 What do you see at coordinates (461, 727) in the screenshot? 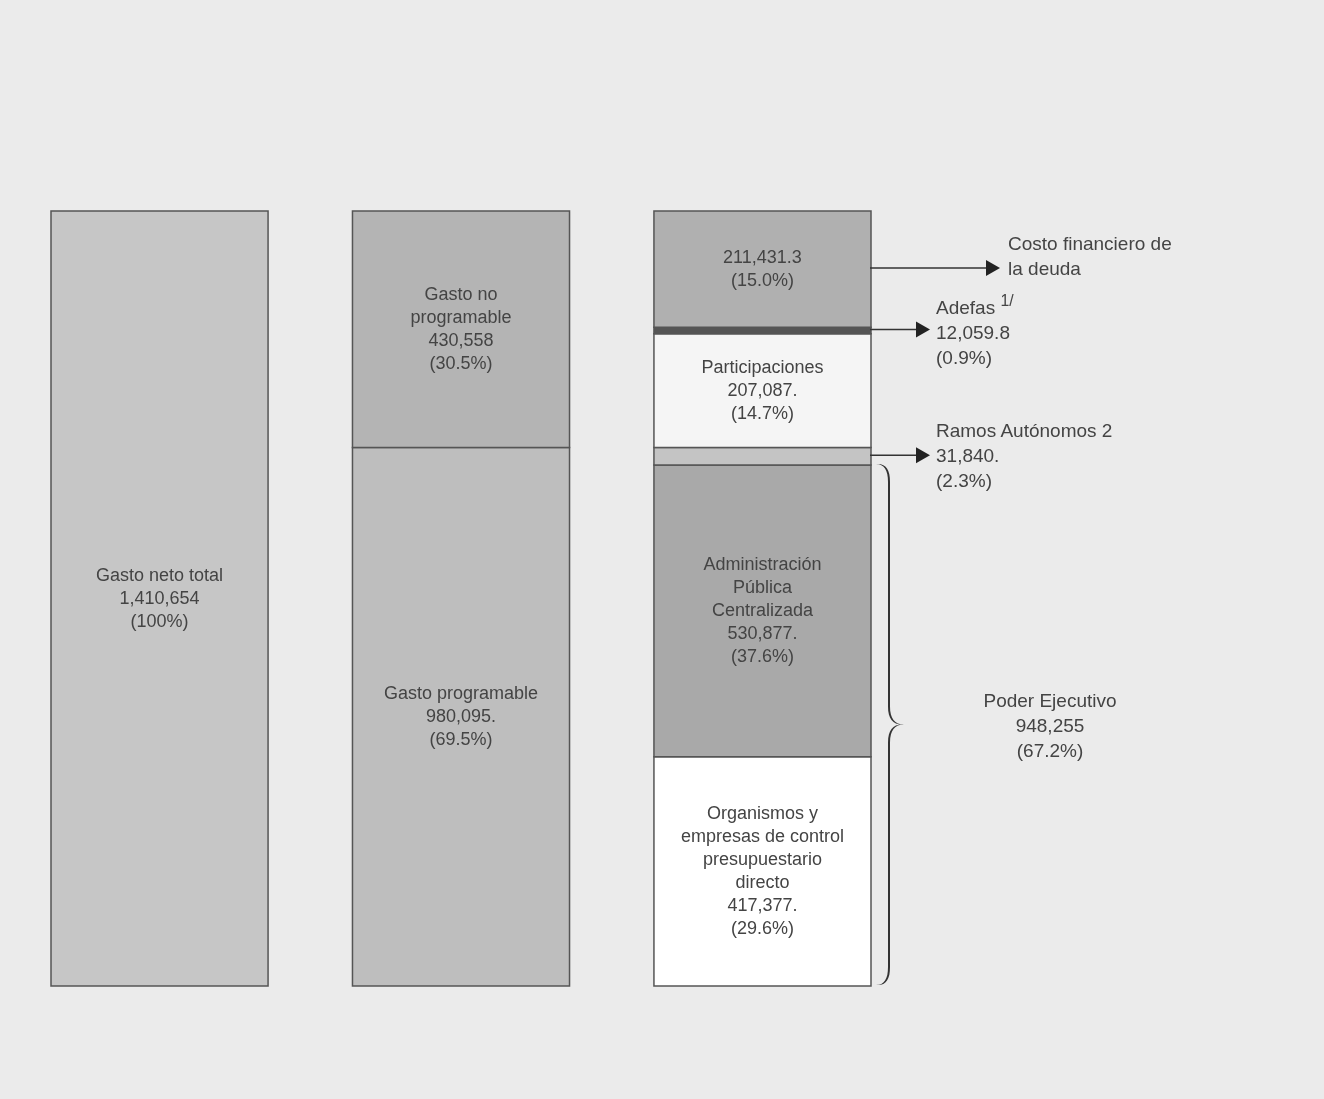
I see `data-label: 980,095. (69.5%)` at bounding box center [461, 727].